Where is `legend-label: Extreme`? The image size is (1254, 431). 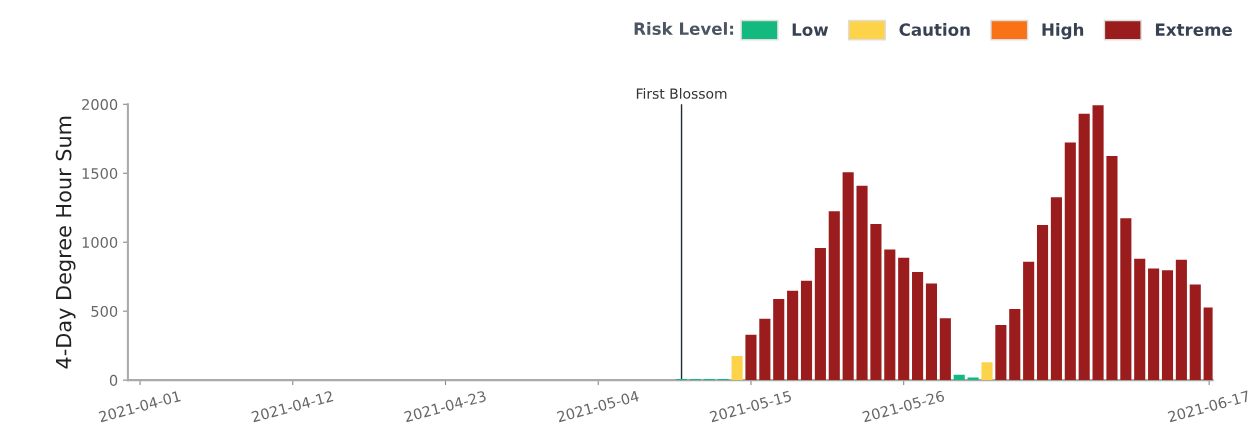 legend-label: Extreme is located at coordinates (1193, 29).